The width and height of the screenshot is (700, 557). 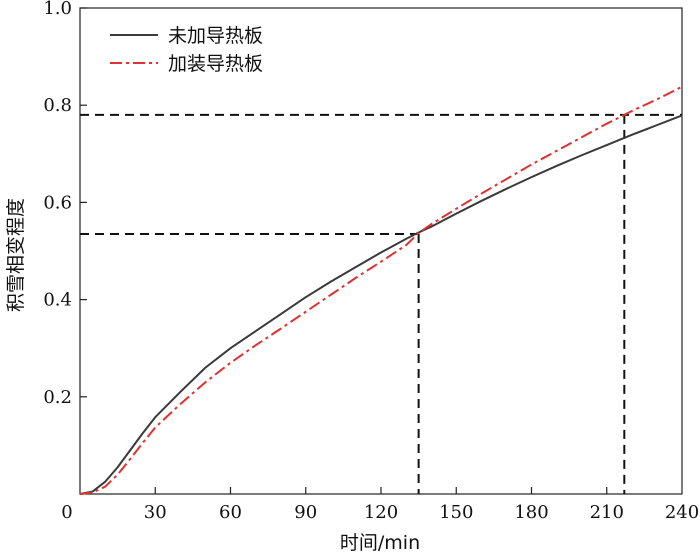 I want to click on x-tick-label: 30, so click(x=155, y=512).